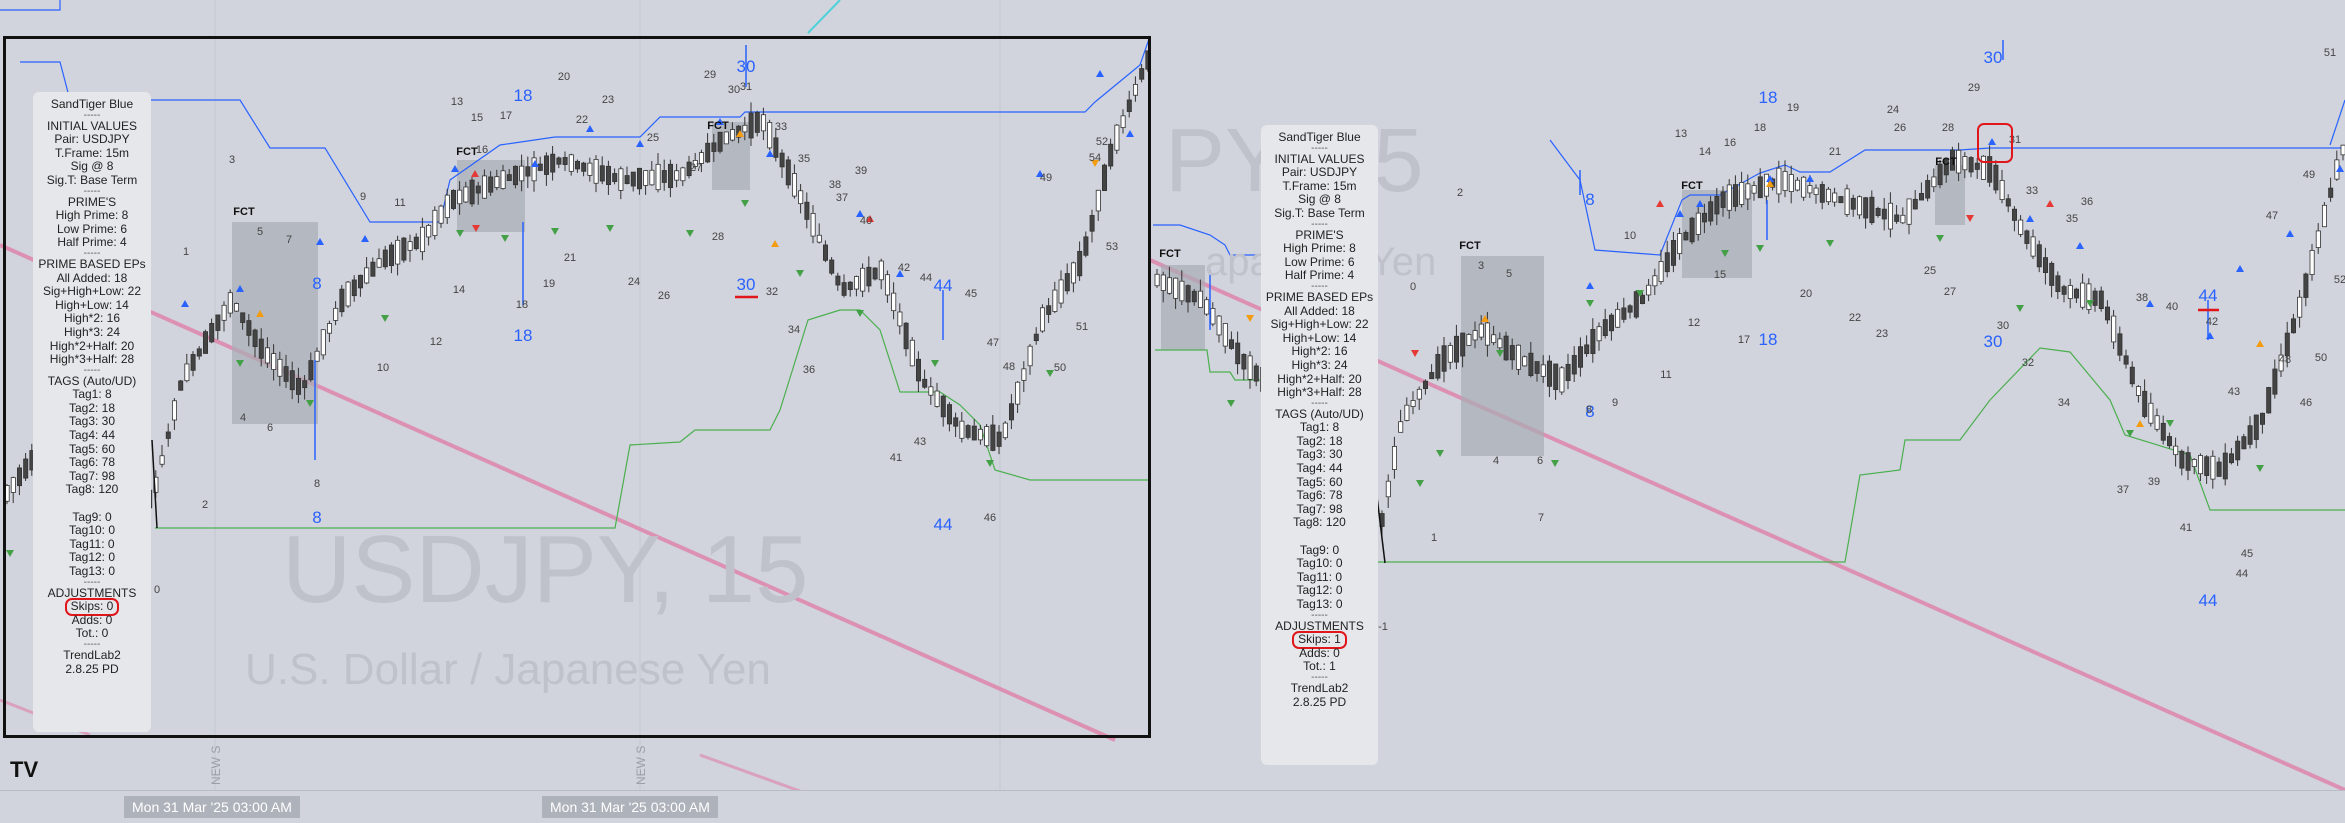  Describe the element at coordinates (1319, 495) in the screenshot. I see `panel-line: Tag6: 78` at that location.